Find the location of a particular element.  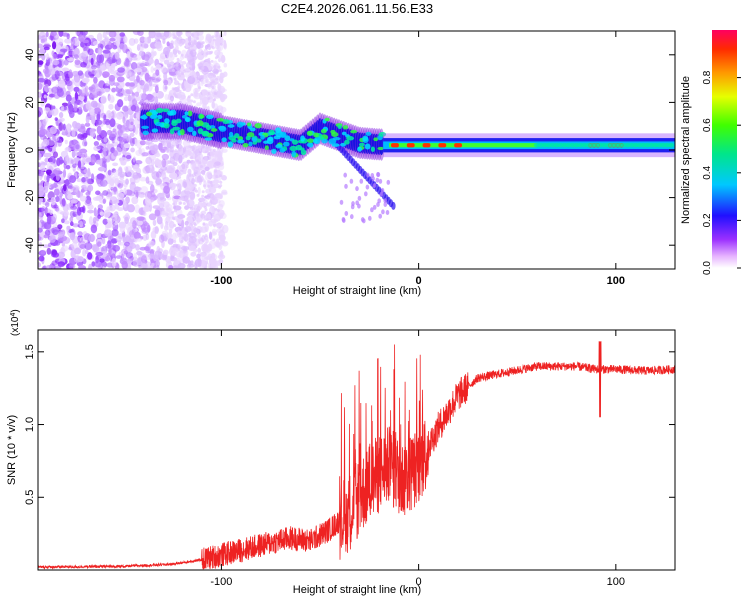

colorbar-tick-label: 0.0 is located at coordinates (707, 268).